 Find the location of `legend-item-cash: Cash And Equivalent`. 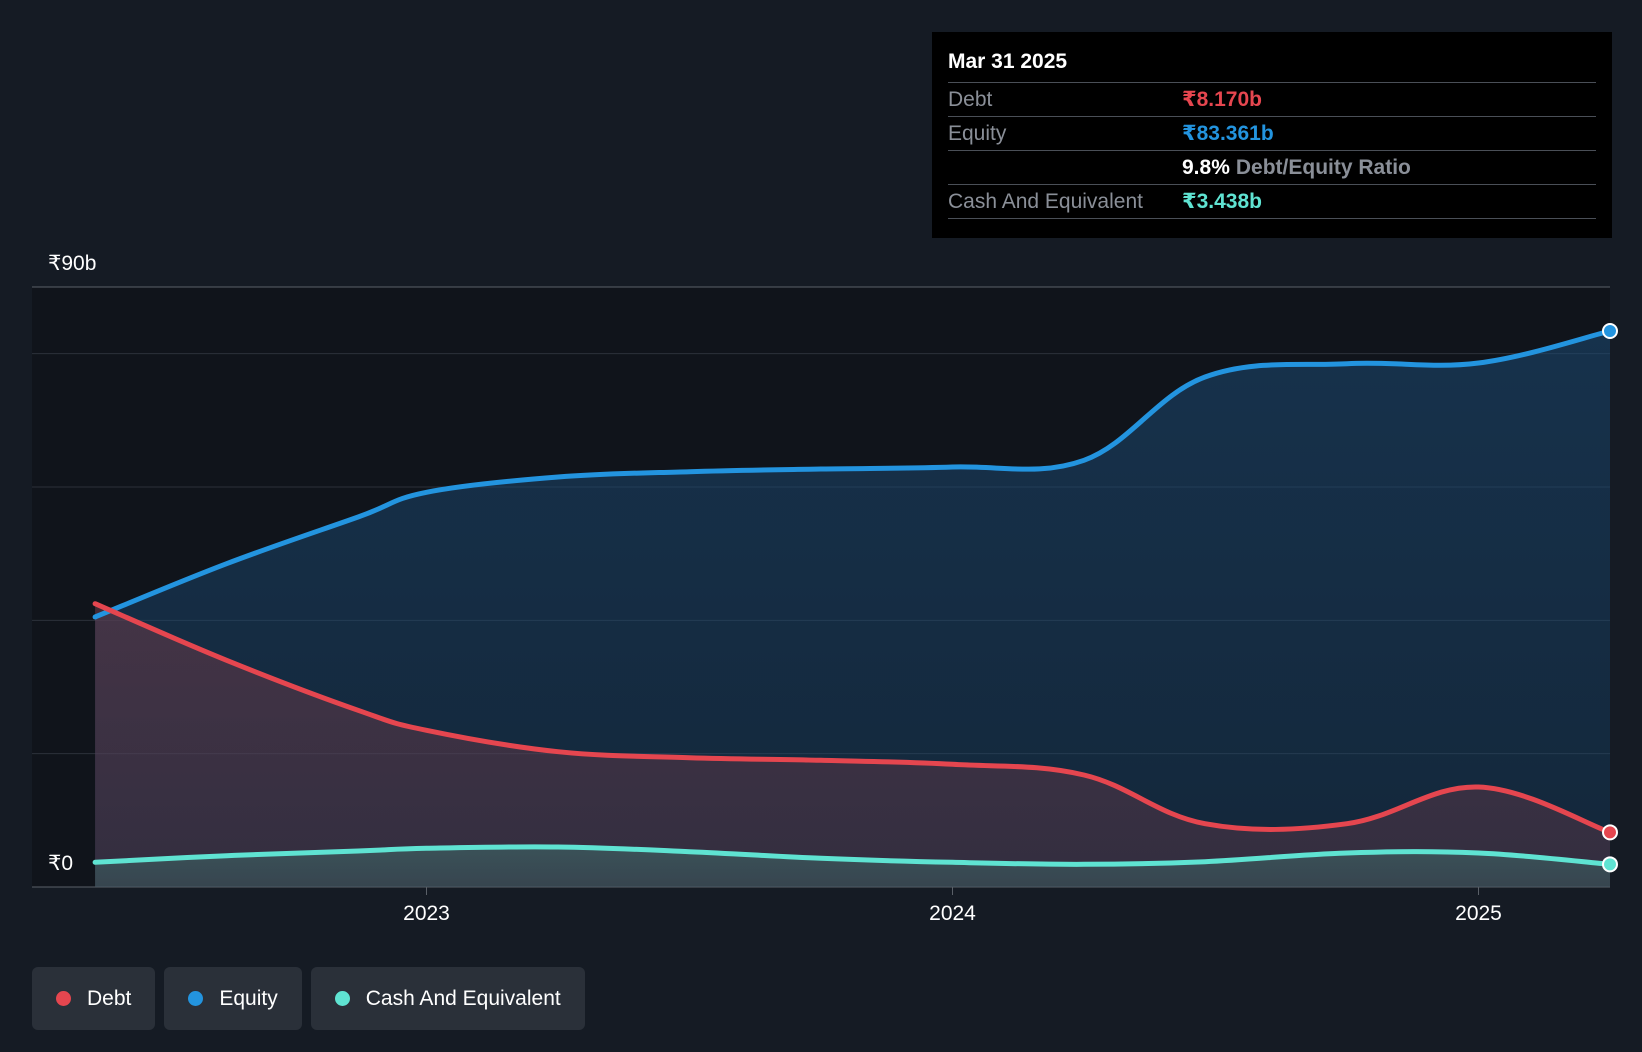

legend-item-cash: Cash And Equivalent is located at coordinates (447, 998).